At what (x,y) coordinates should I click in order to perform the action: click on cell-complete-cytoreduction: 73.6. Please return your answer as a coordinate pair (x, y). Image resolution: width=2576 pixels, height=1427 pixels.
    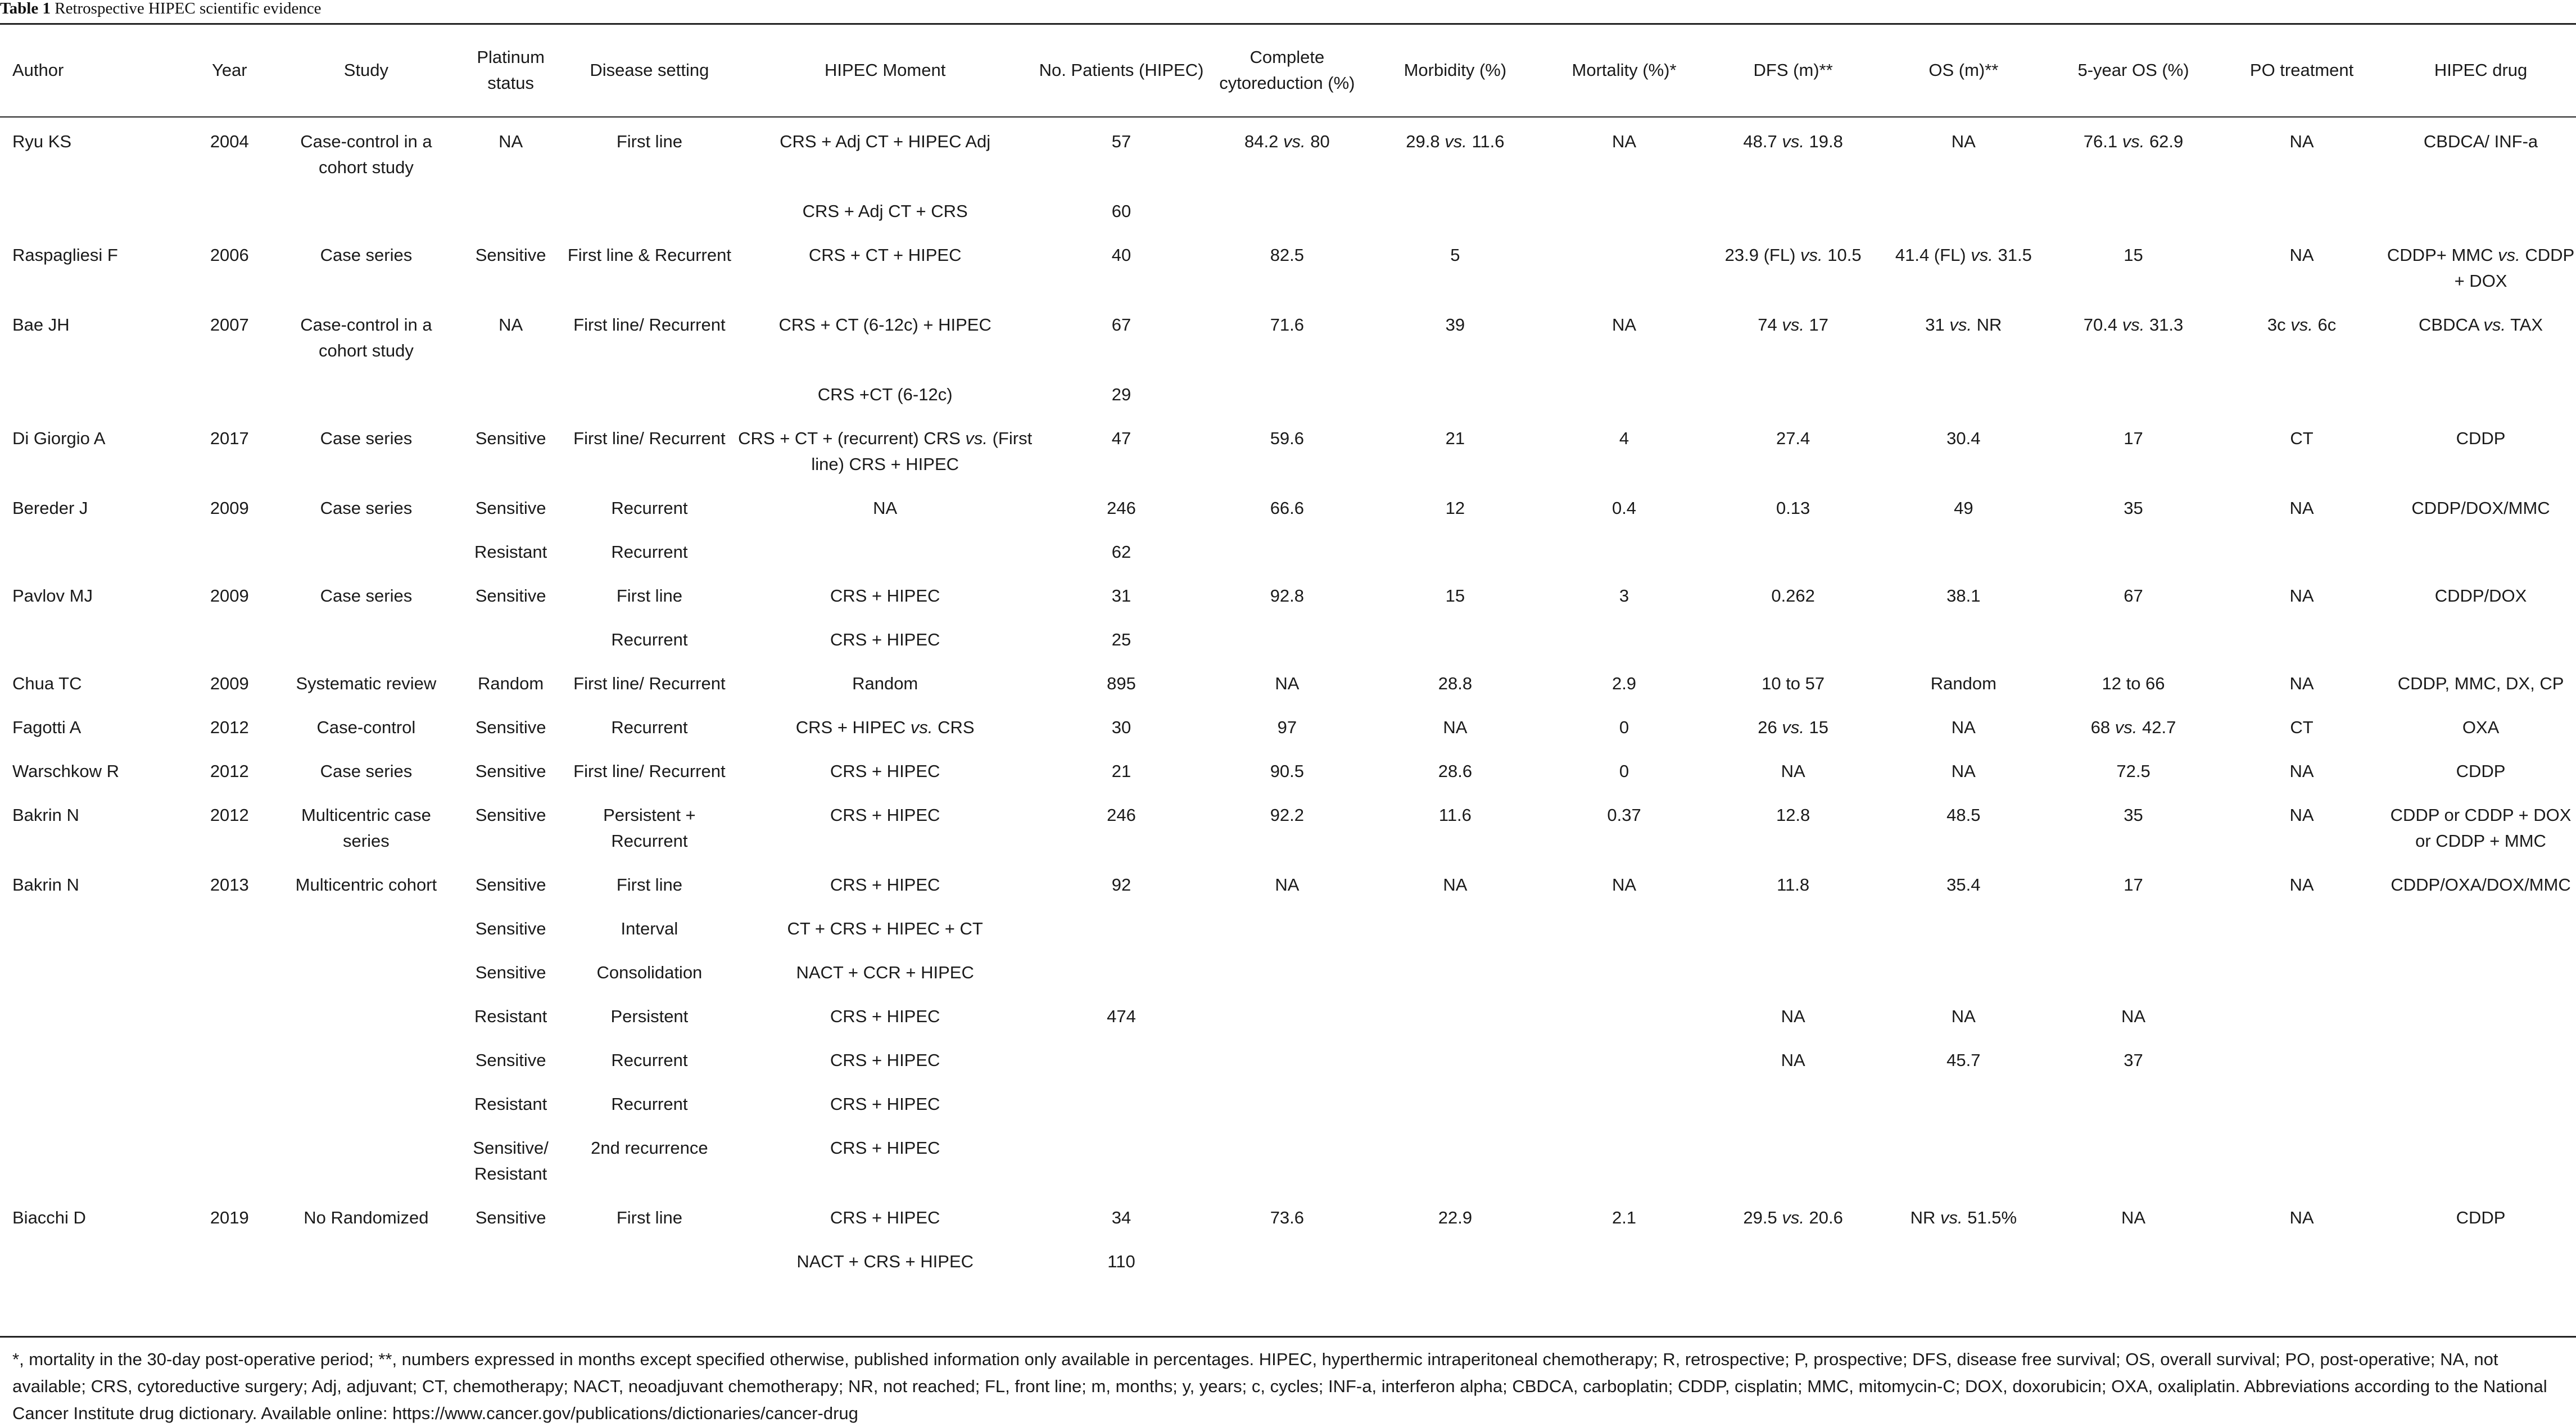
    Looking at the image, I should click on (1288, 1217).